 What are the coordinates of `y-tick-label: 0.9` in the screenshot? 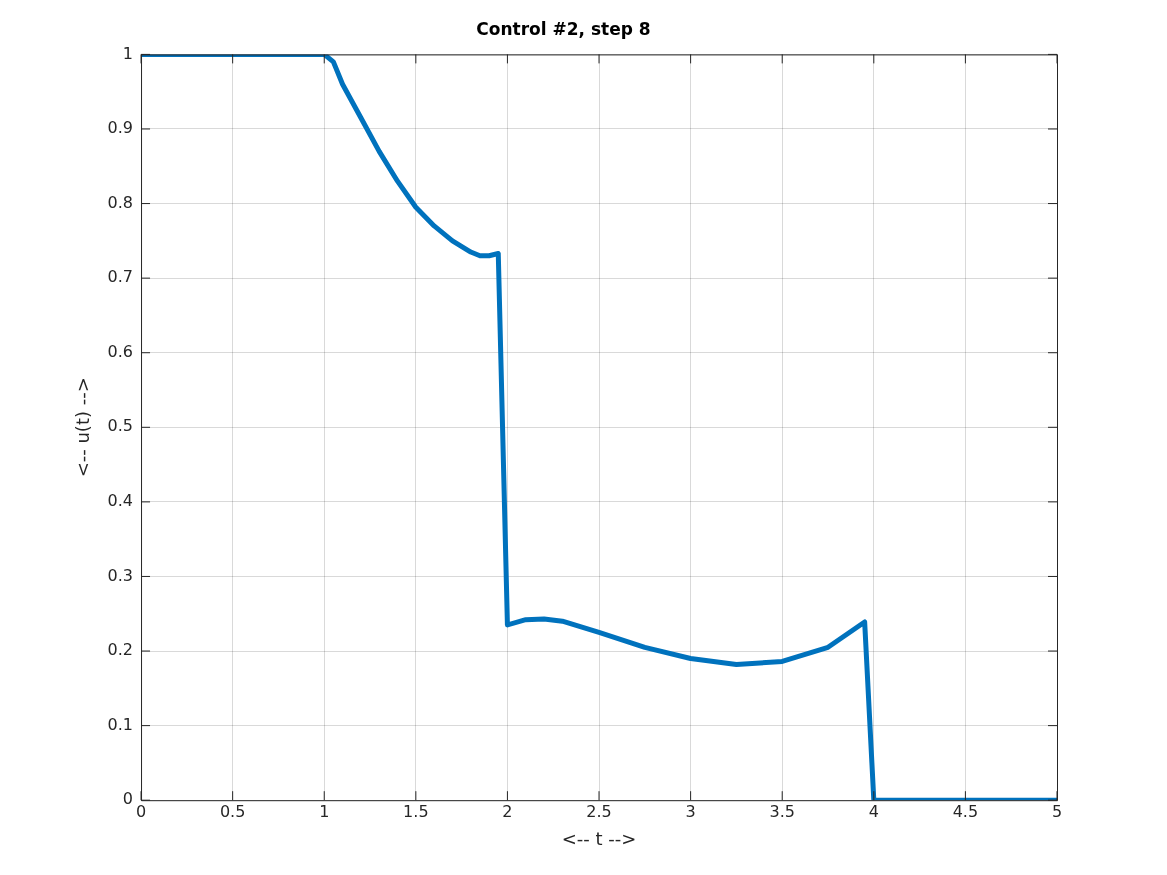 It's located at (120, 128).